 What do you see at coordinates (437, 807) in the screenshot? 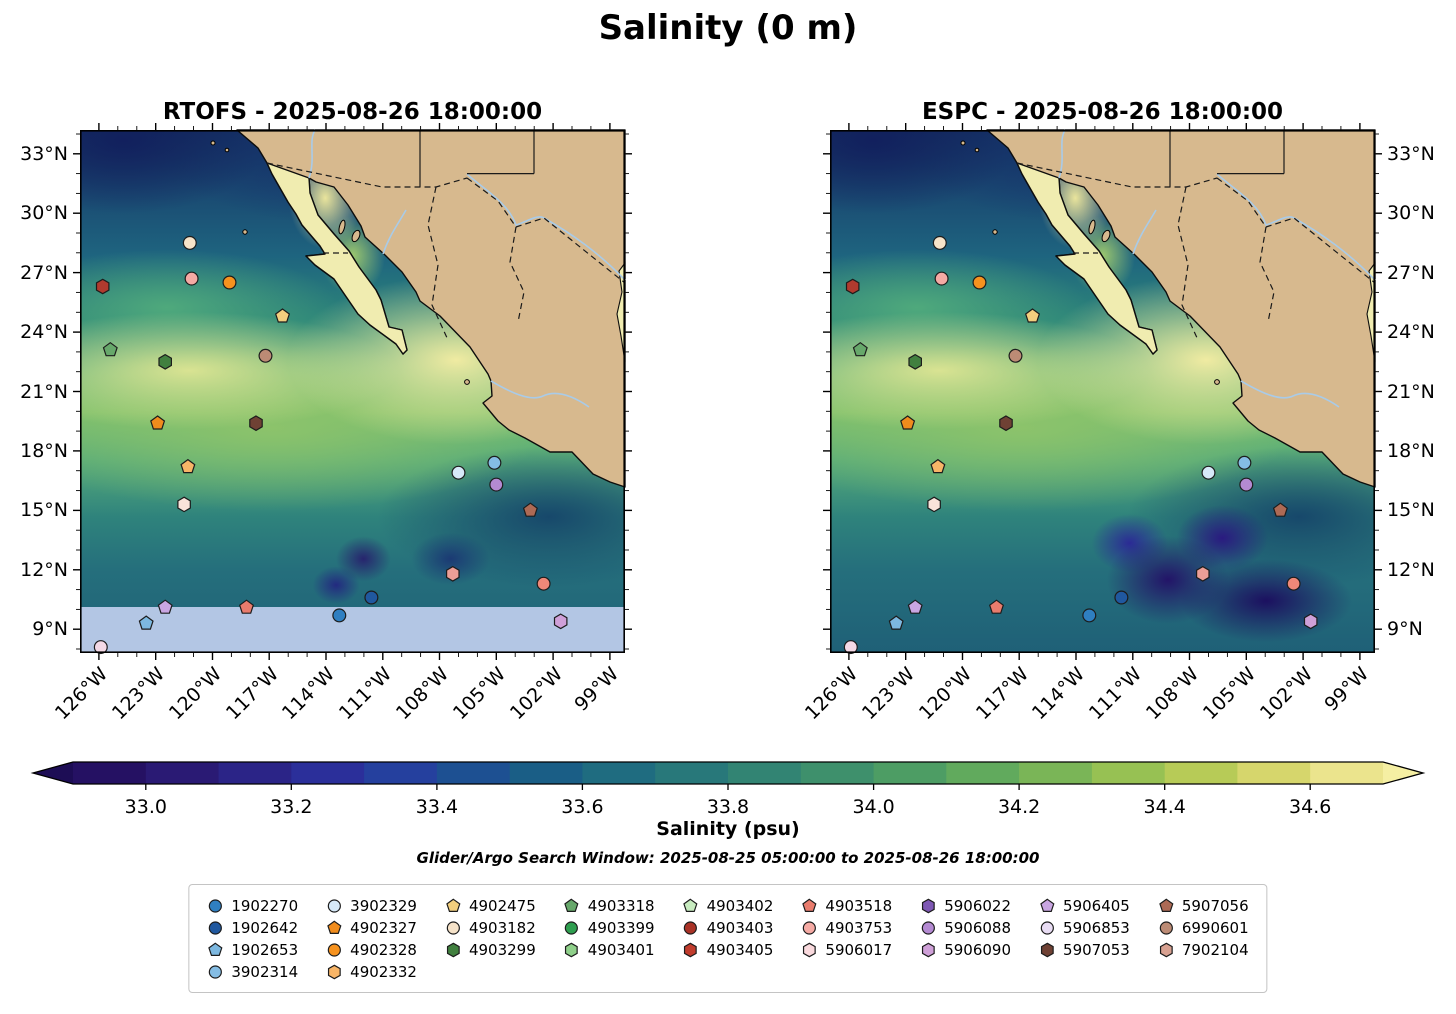
I see `colorbar-tick-label: 33.4` at bounding box center [437, 807].